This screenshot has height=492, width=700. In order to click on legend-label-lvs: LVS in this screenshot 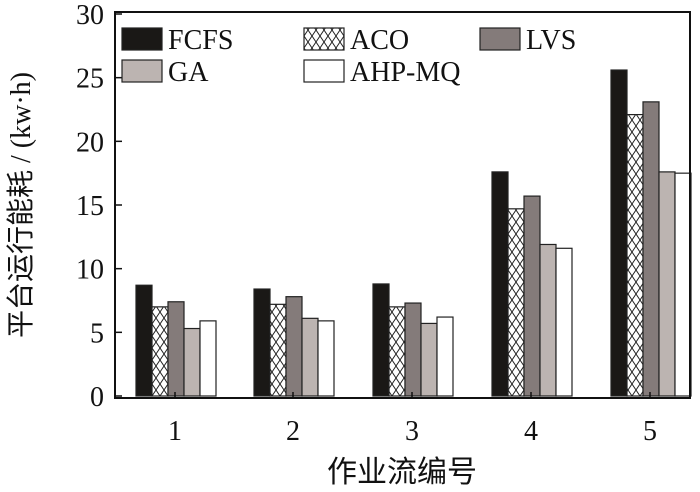, I will do `click(551, 40)`.